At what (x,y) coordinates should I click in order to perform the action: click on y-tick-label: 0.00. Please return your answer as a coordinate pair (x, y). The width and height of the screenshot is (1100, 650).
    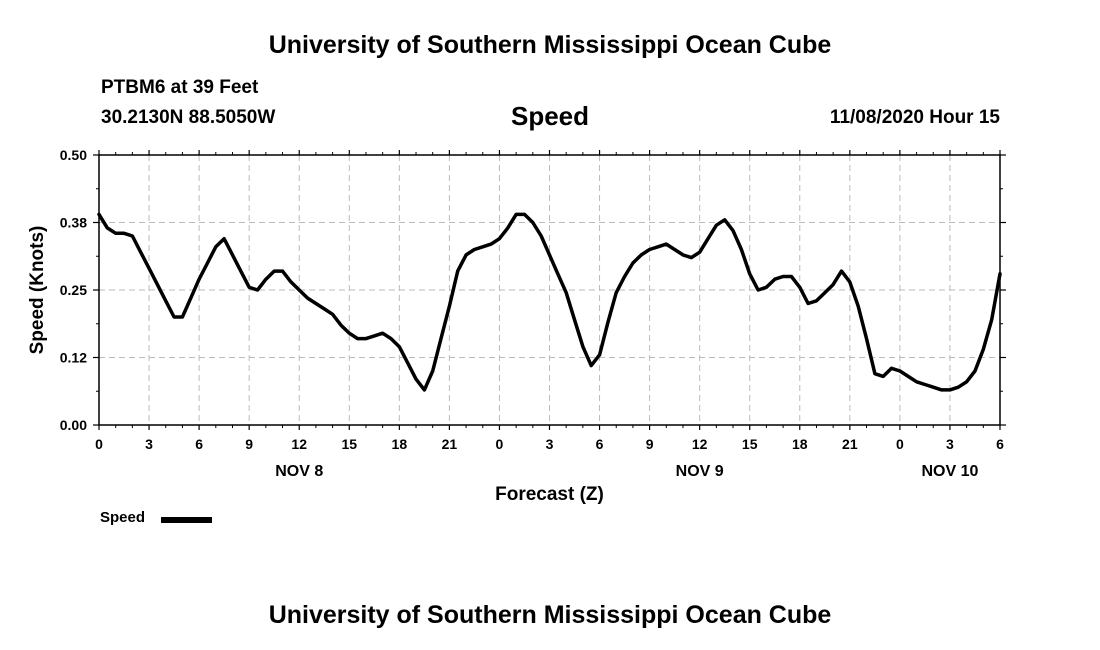
    Looking at the image, I should click on (73, 425).